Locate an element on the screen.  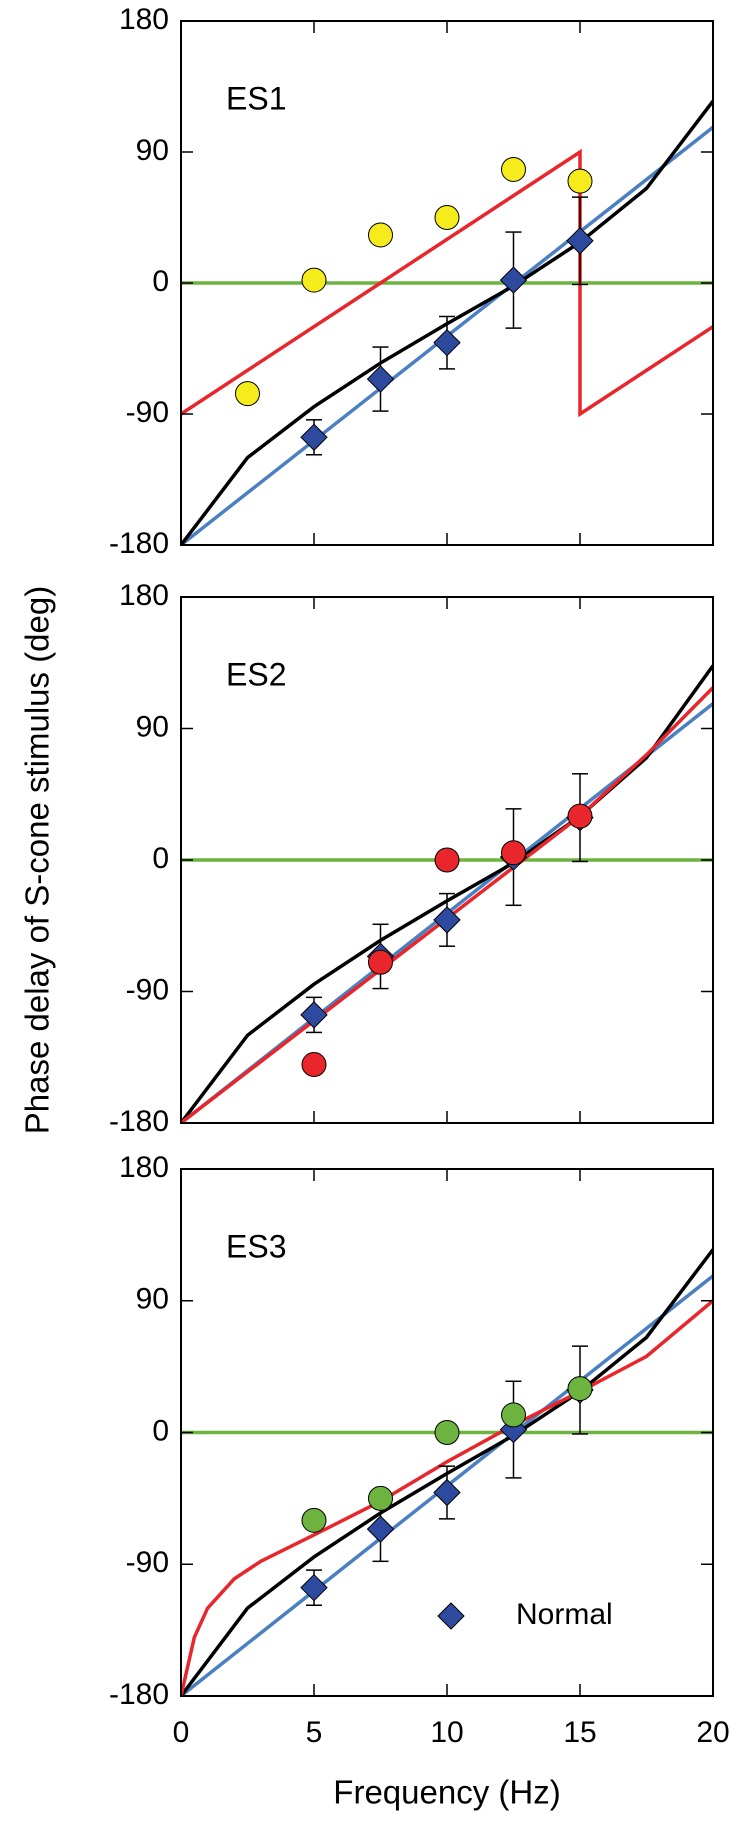
panel-label: ES2 is located at coordinates (256, 674).